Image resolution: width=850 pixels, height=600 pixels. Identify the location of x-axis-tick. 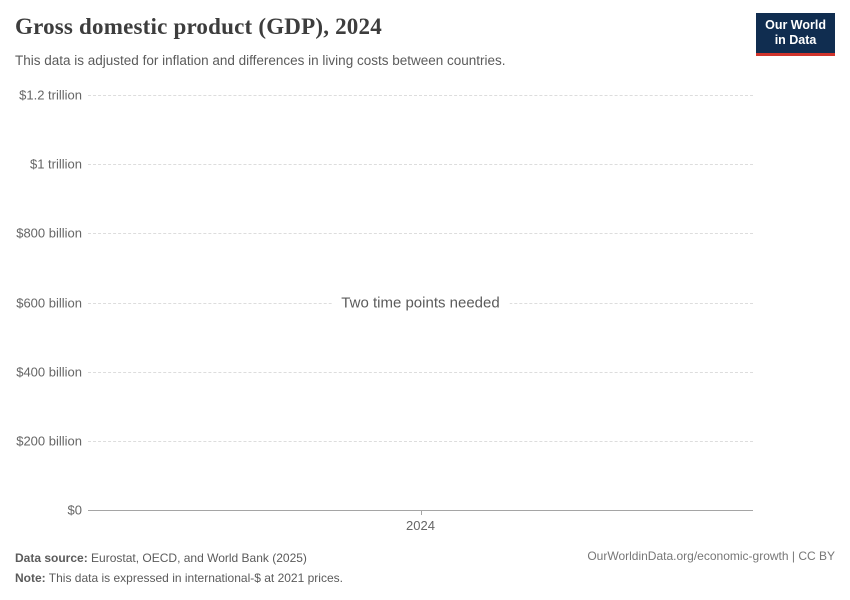
(421, 512).